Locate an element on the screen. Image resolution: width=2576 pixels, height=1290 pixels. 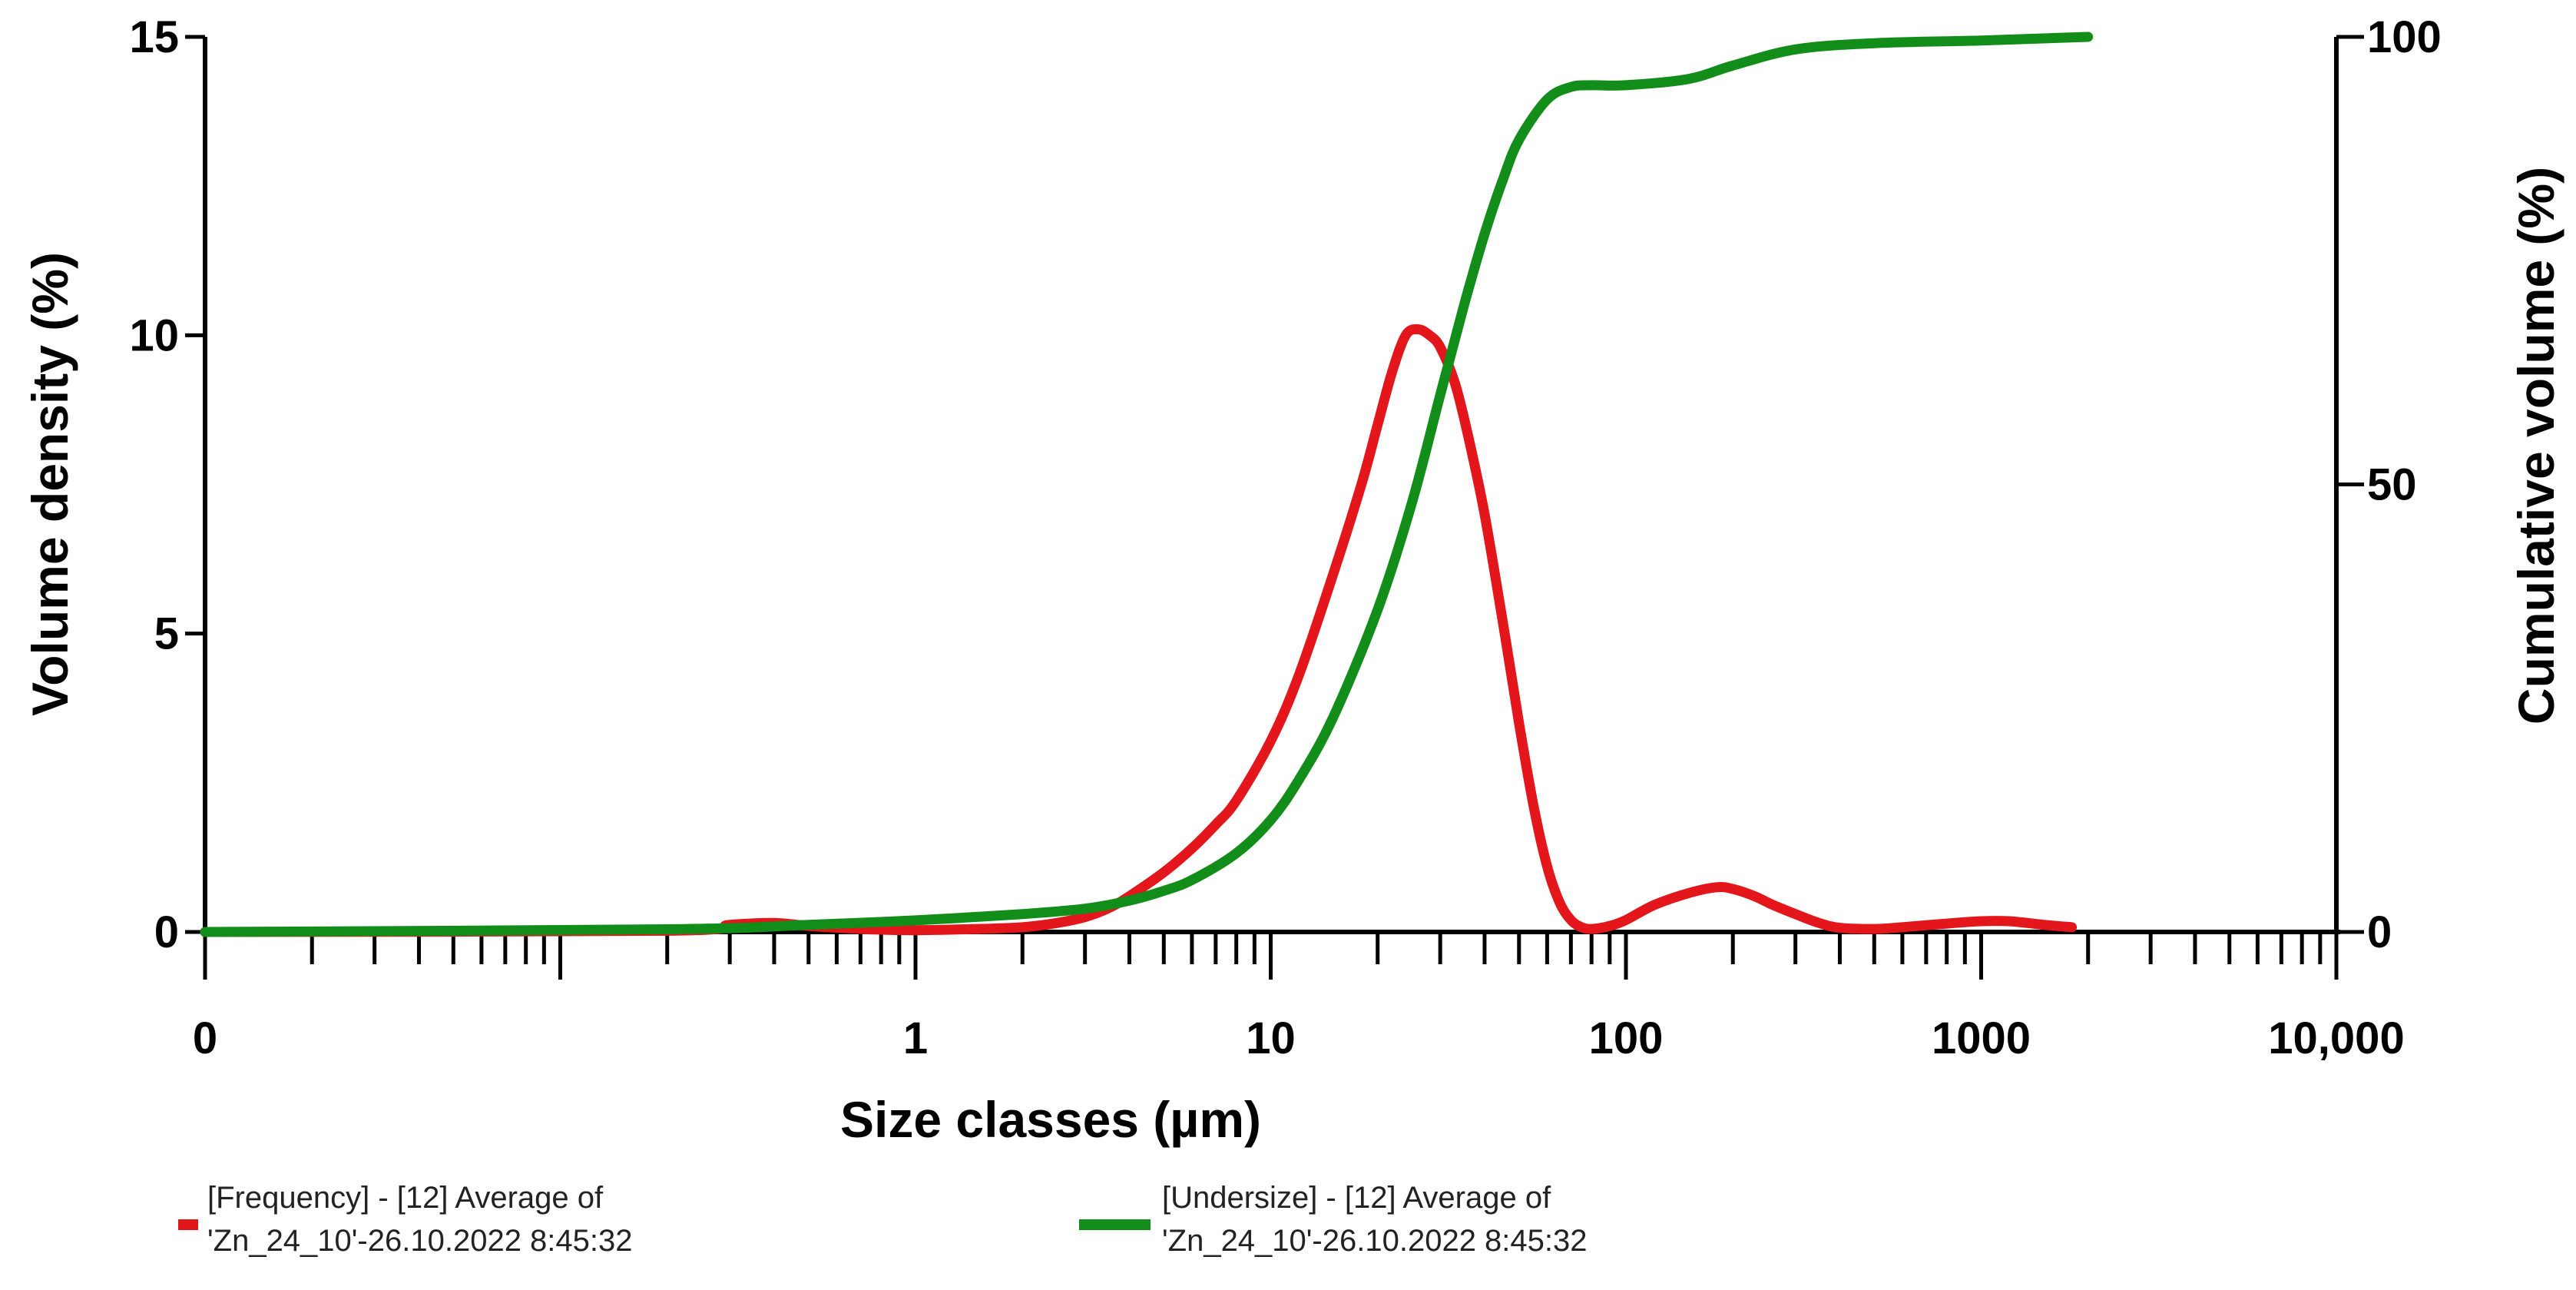
x-tick-label: 1 is located at coordinates (915, 1038).